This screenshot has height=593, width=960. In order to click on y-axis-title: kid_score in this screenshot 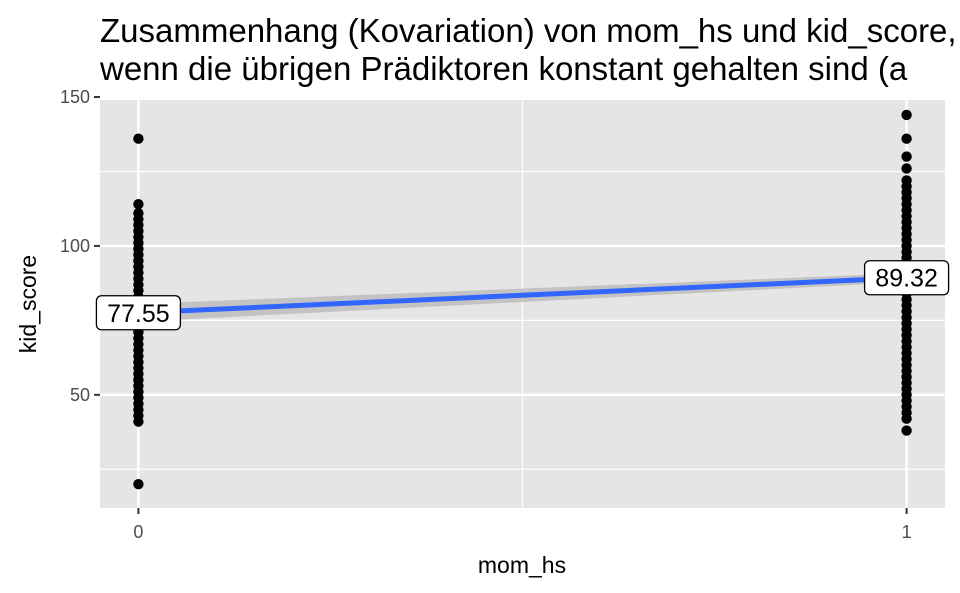, I will do `click(28, 304)`.